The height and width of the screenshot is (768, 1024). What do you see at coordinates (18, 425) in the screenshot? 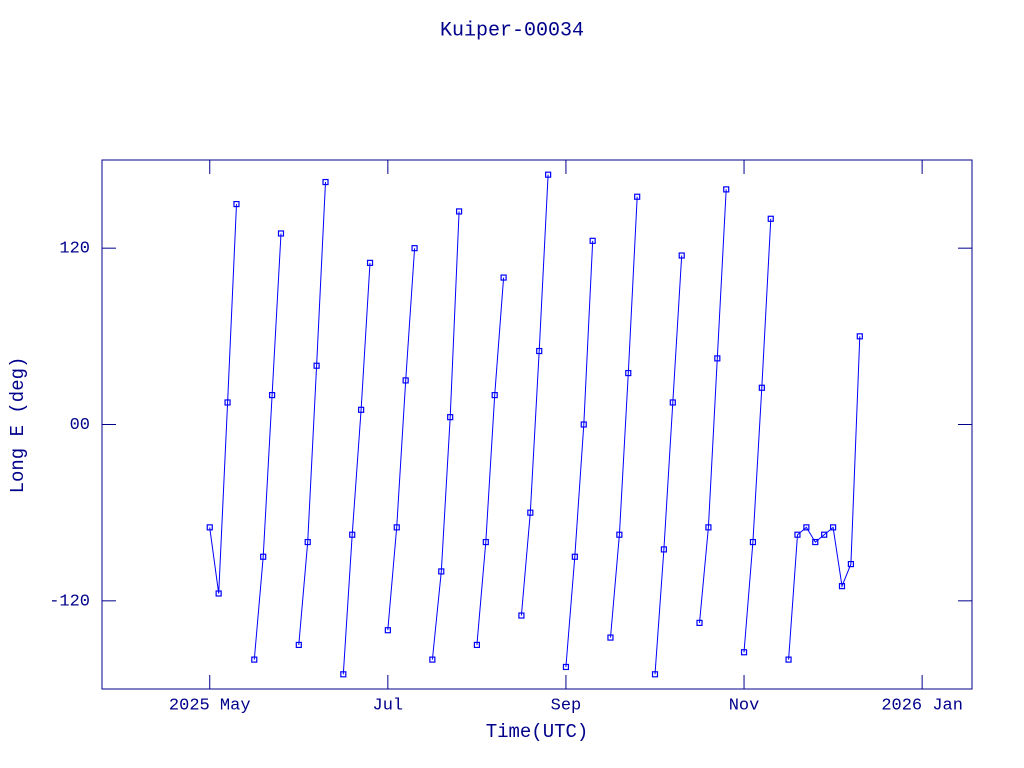
I see `y-axis-label: Long E (deg)` at bounding box center [18, 425].